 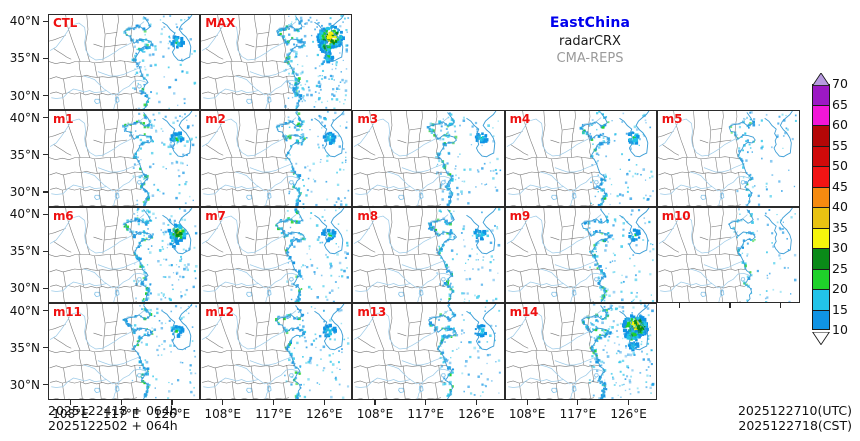 I want to click on figure-variable: radarCRX, so click(x=590, y=41).